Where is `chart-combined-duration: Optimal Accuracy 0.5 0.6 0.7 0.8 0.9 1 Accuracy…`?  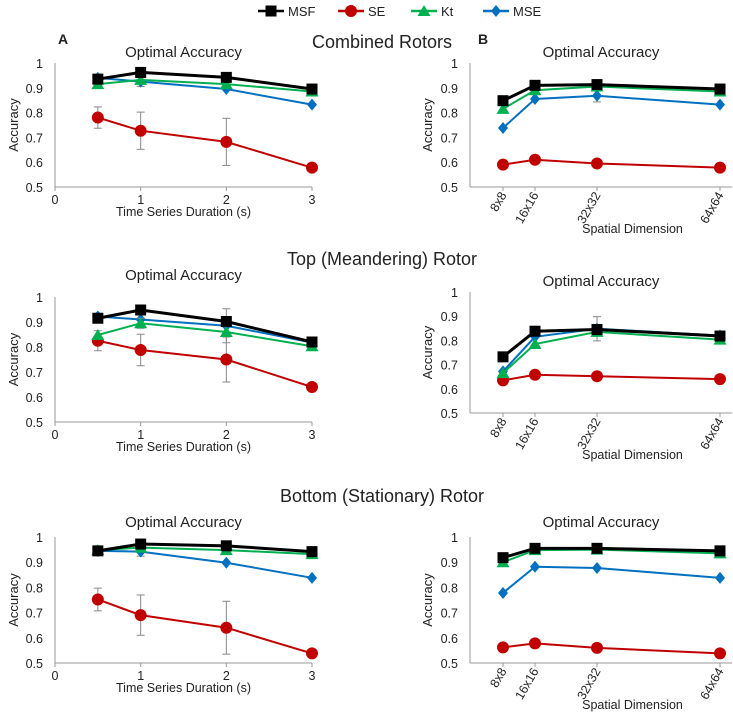
chart-combined-duration: Optimal Accuracy 0.5 0.6 0.7 0.8 0.9 1 Accuracy… is located at coordinates (162, 131).